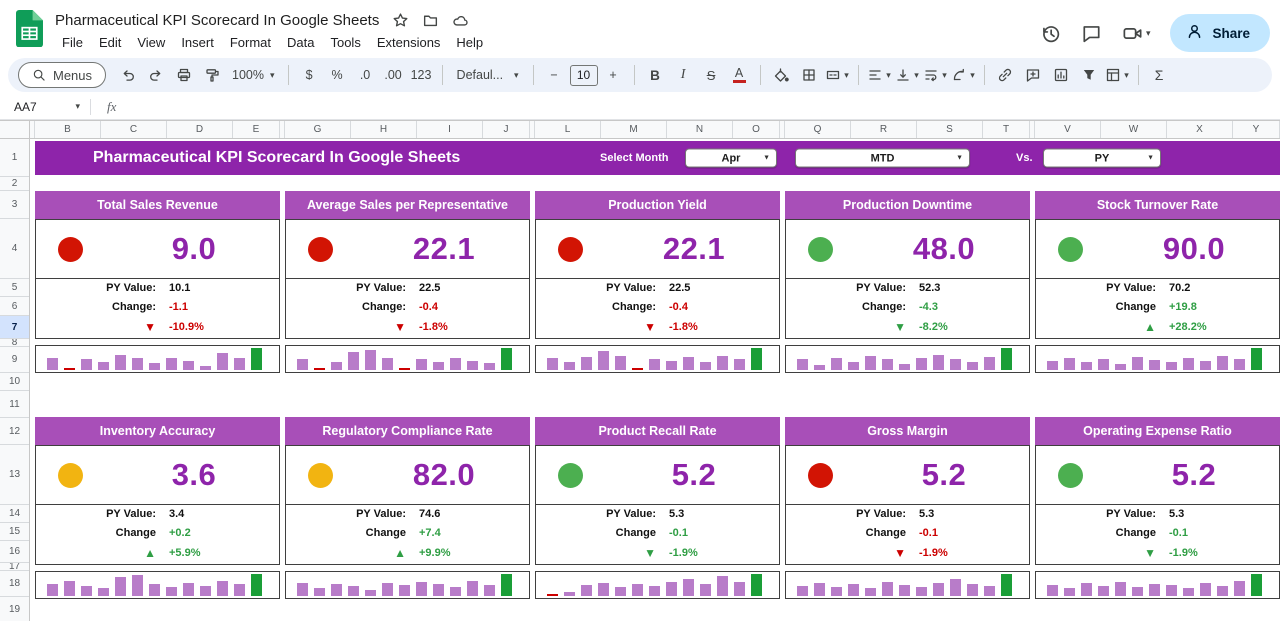 The width and height of the screenshot is (1280, 621). I want to click on column-header-j: J, so click(506, 129).